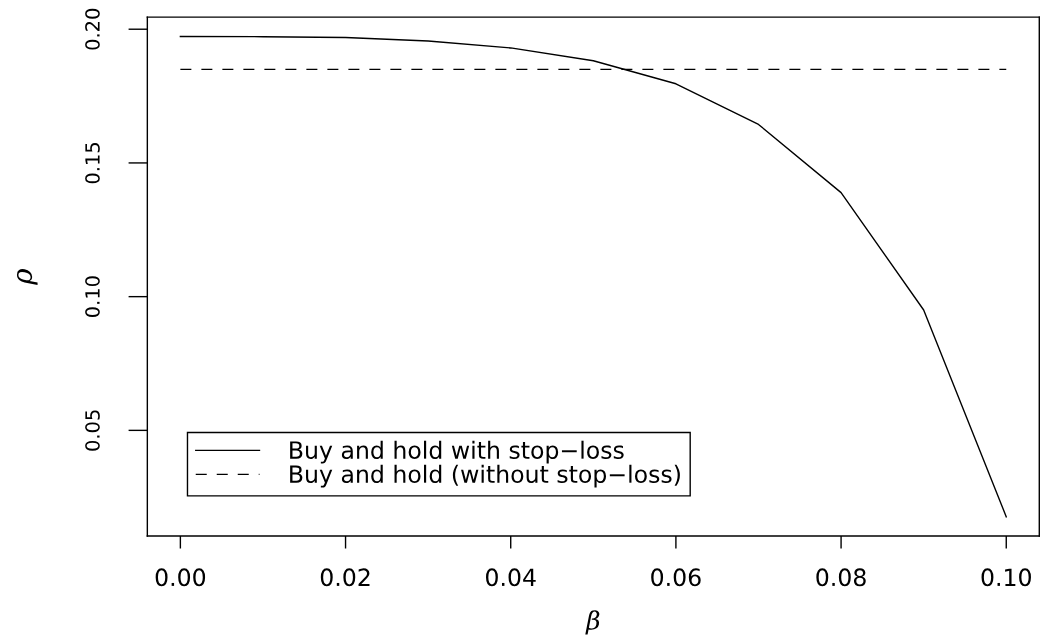 The width and height of the screenshot is (1042, 641). What do you see at coordinates (592, 622) in the screenshot?
I see `x-axis-title: β` at bounding box center [592, 622].